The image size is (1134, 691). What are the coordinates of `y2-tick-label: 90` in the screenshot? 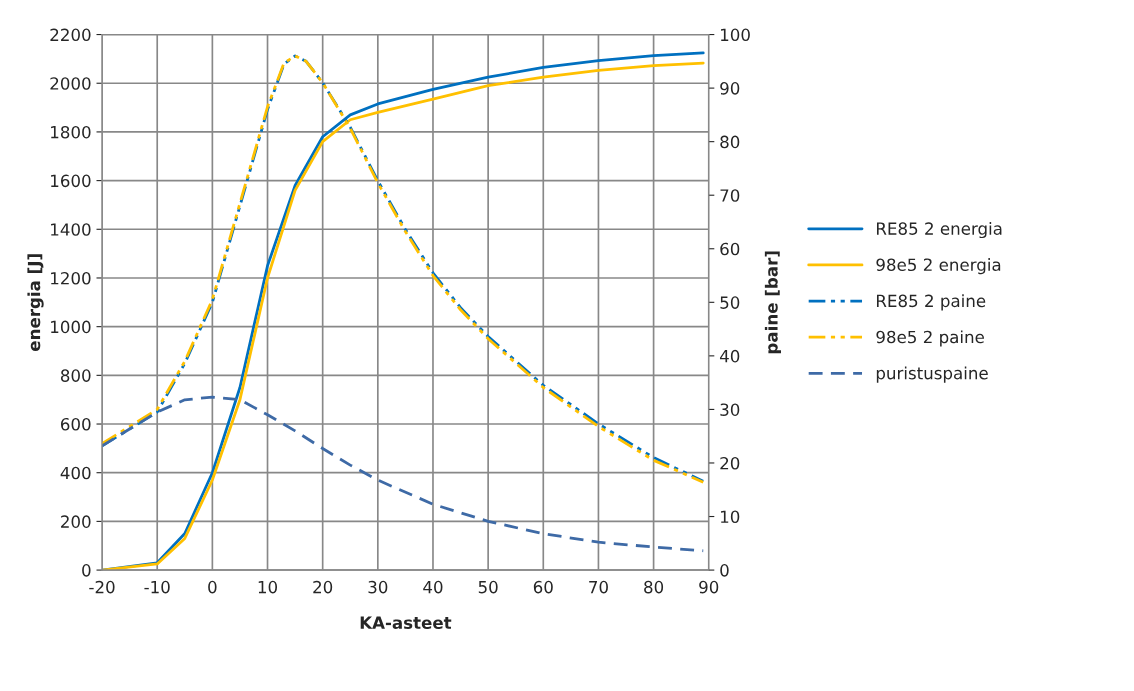 It's located at (730, 88).